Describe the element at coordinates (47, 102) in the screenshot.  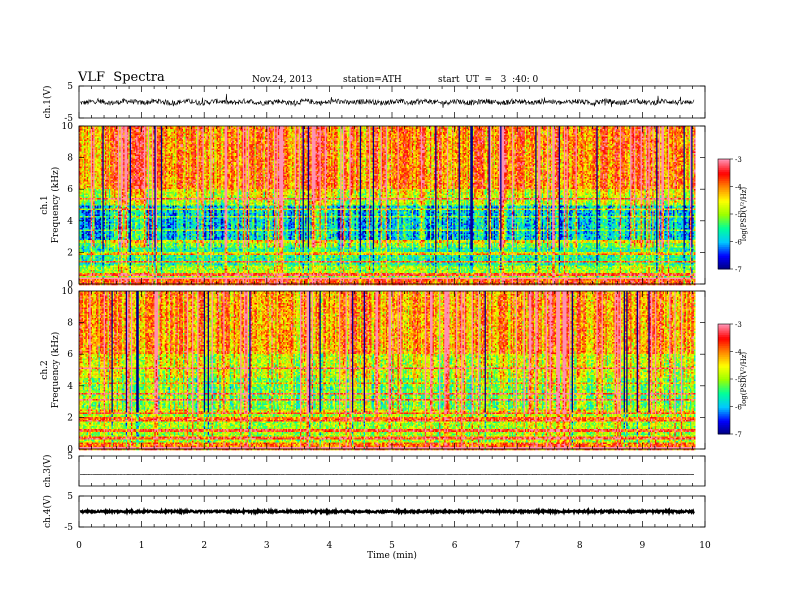
I see `y-axis-label: ch.1(V)` at that location.